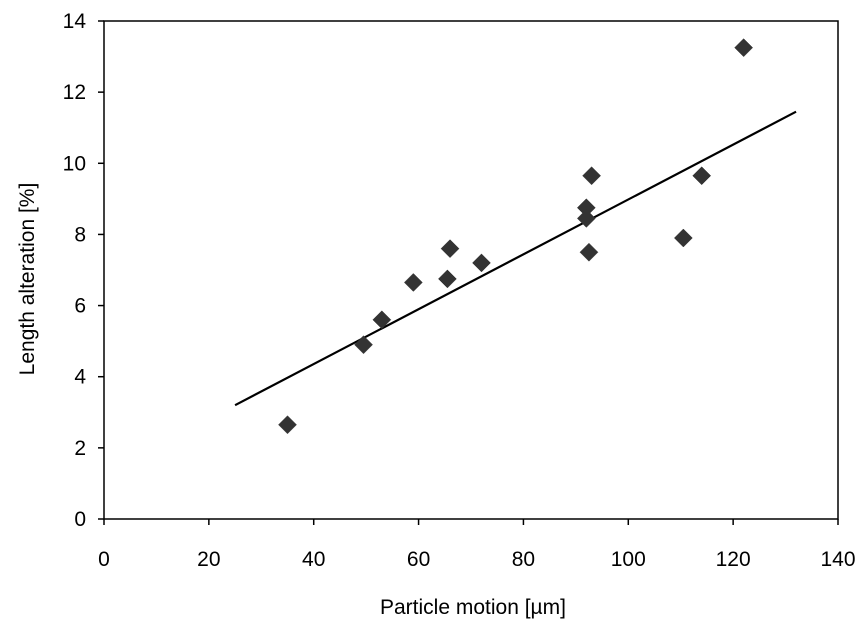  Describe the element at coordinates (27, 279) in the screenshot. I see `y-axis-title: Length alteration [%]` at that location.